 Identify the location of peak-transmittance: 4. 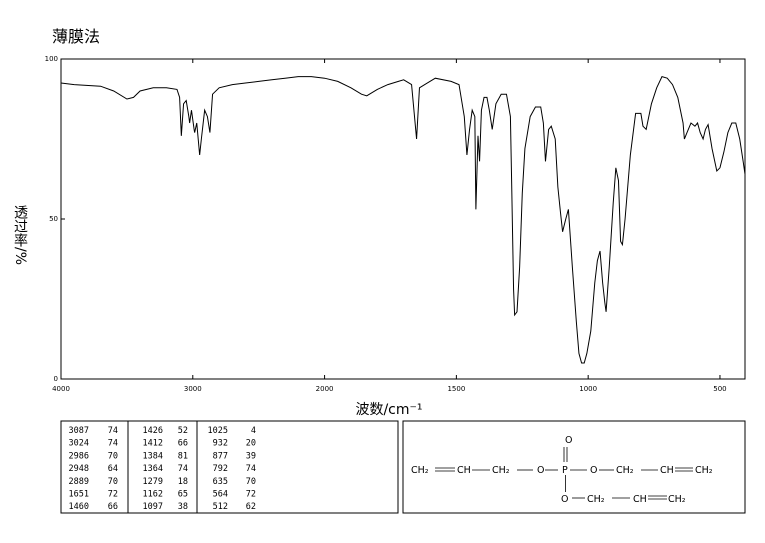
(253, 431).